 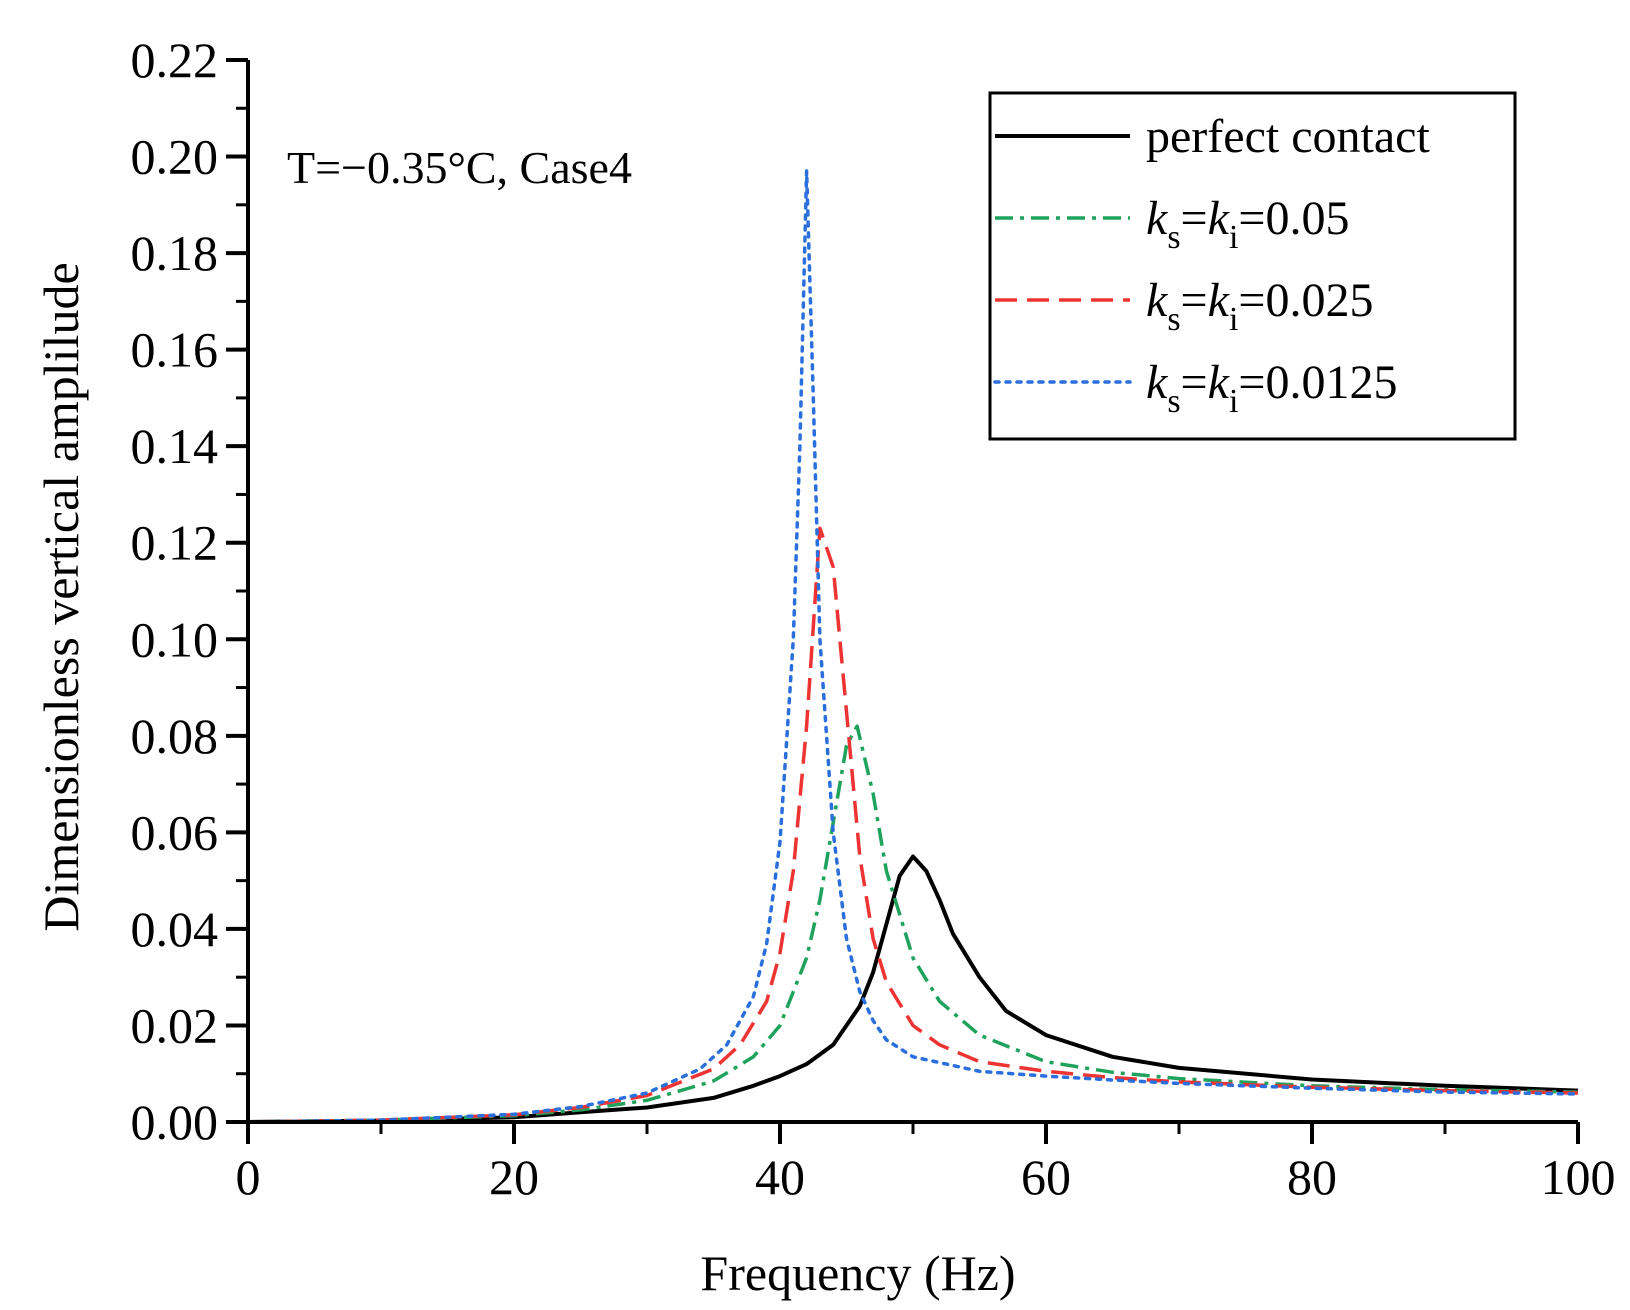 What do you see at coordinates (175, 1122) in the screenshot?
I see `y-tick-label: 0.00` at bounding box center [175, 1122].